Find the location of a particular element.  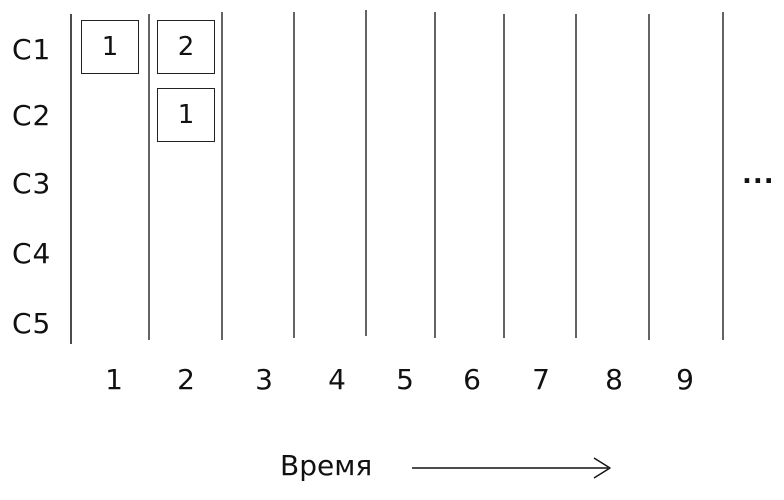

column-label-3: 3 is located at coordinates (264, 379).